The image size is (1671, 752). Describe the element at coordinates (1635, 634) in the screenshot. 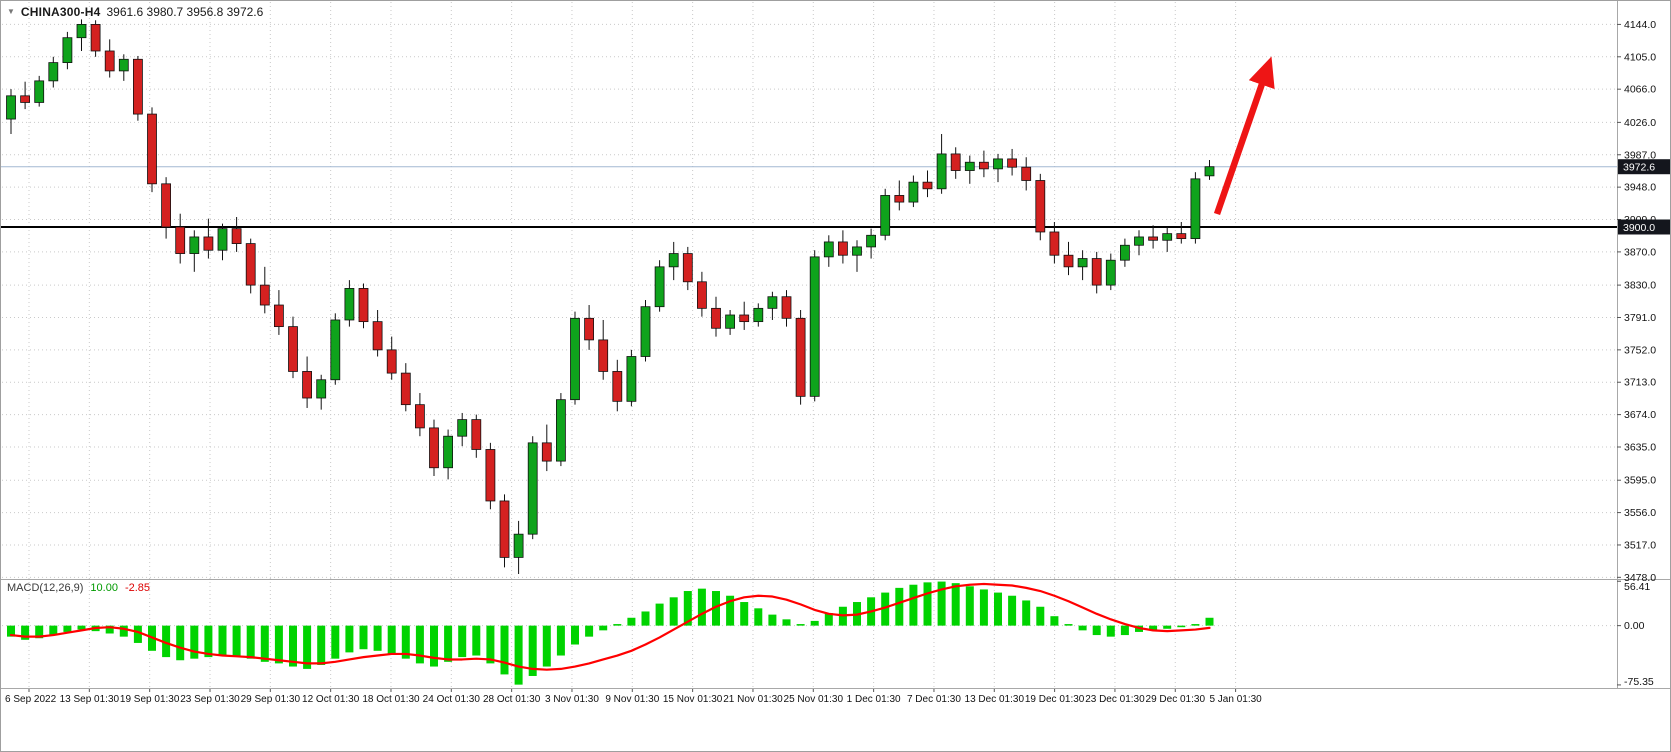

I see `macd-axis: 56.41 0.00 -75.35` at that location.